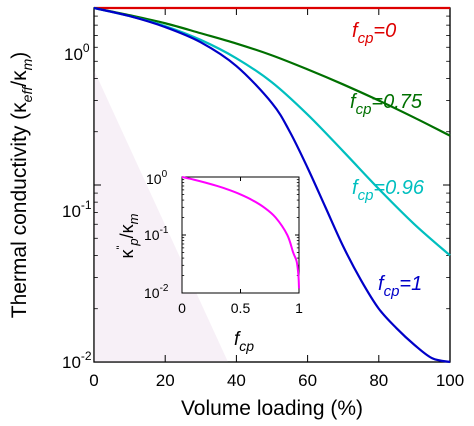  I want to click on x-tick-label: 100, so click(450, 380).